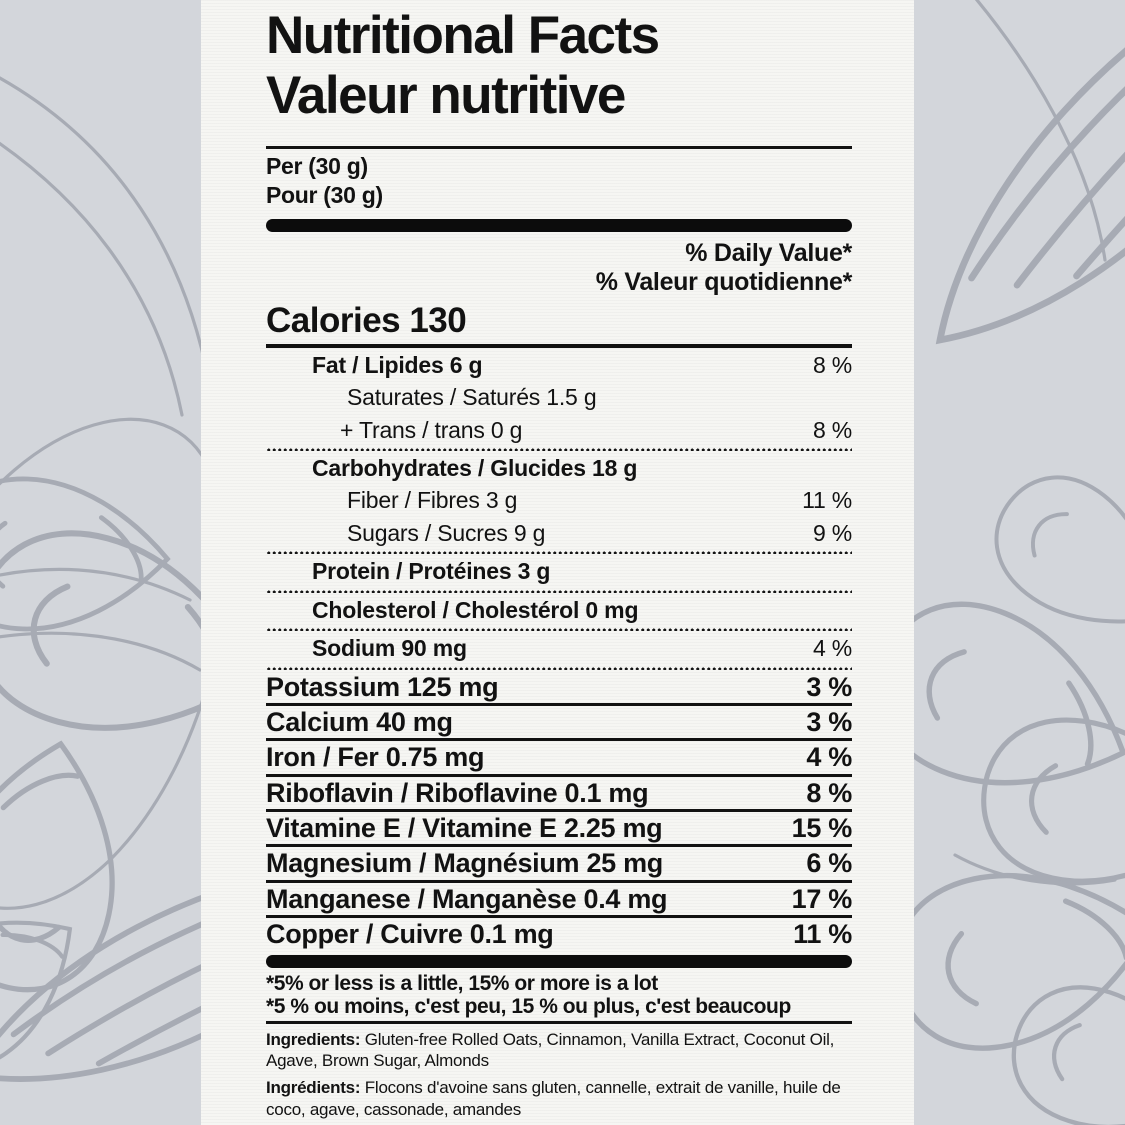 This screenshot has width=1125, height=1125. Describe the element at coordinates (559, 688) in the screenshot. I see `mineral-row-potassium: Potassium 125 mg 3 %` at that location.